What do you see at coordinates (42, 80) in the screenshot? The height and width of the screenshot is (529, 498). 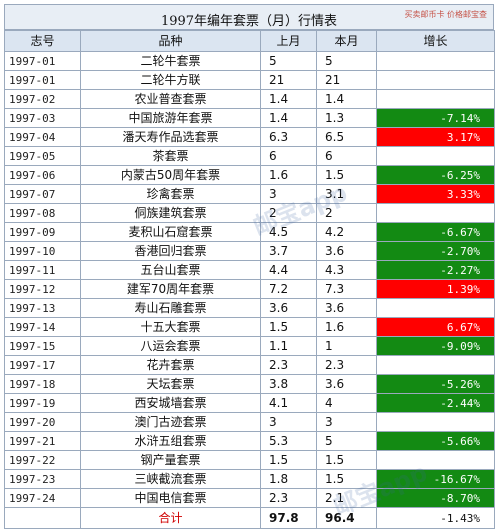 I see `code-cell: 1997-01` at bounding box center [42, 80].